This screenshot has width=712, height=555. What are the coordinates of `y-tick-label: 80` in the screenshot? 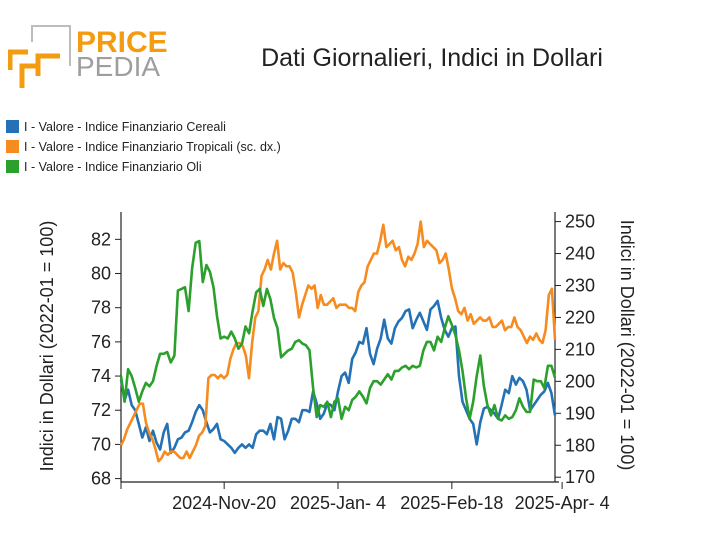 It's located at (101, 274).